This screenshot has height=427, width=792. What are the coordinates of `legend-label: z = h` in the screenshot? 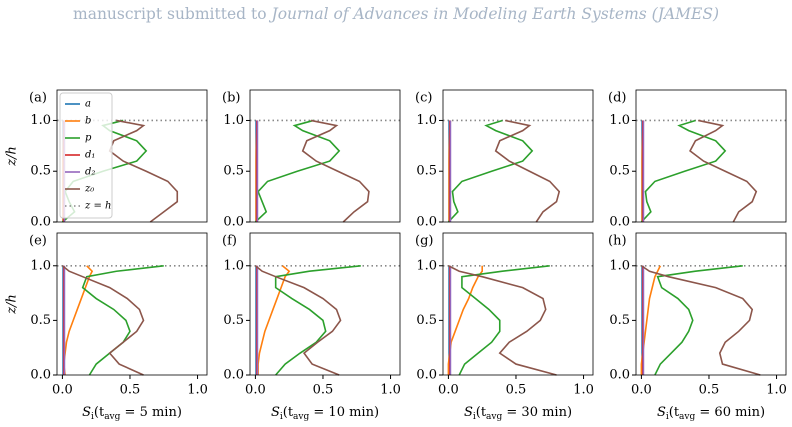 It's located at (97, 206).